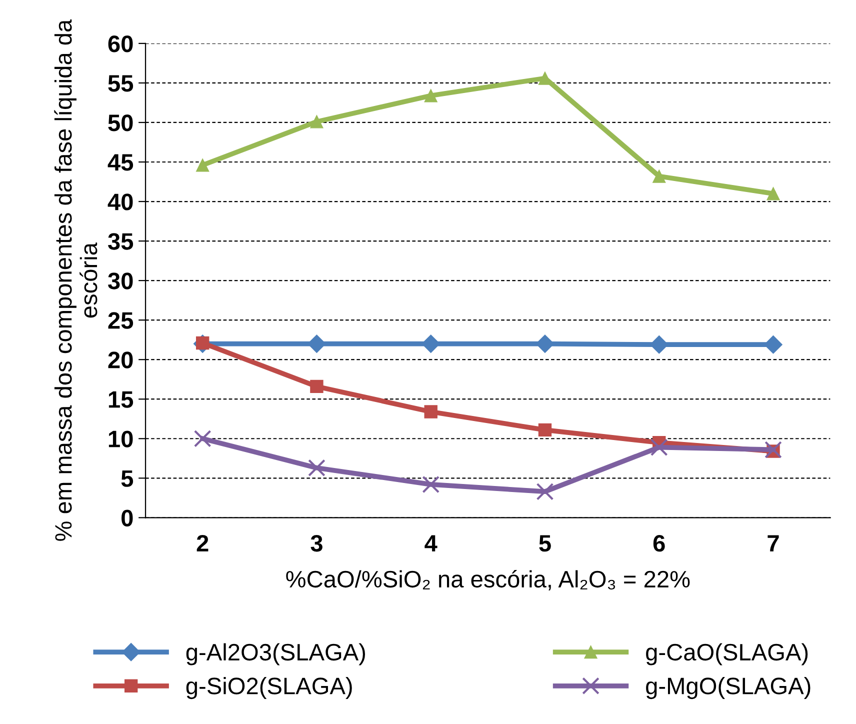  I want to click on y-tick-label: 25, so click(121, 320).